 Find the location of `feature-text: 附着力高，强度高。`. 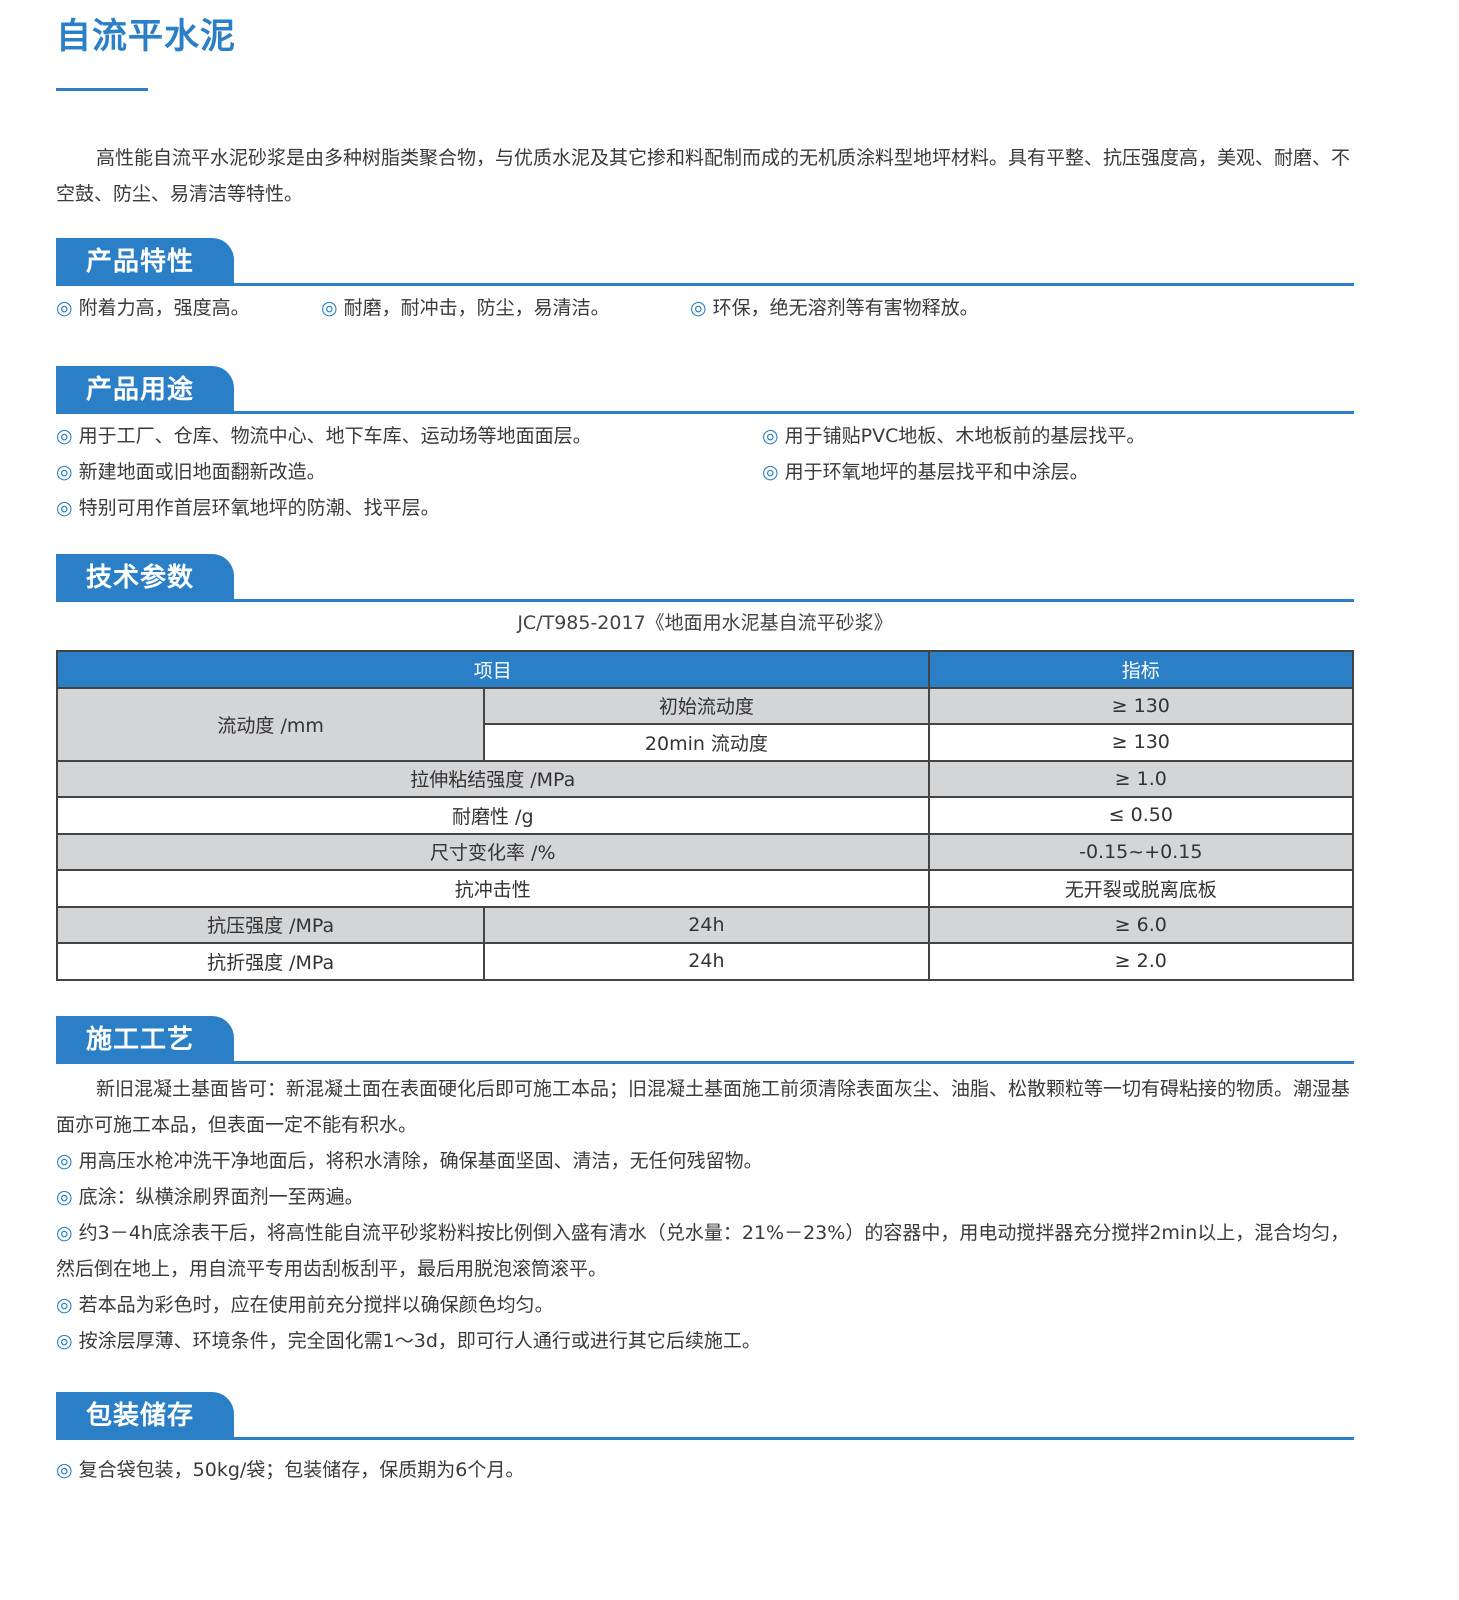

feature-text: 附着力高，强度高。 is located at coordinates (164, 308).